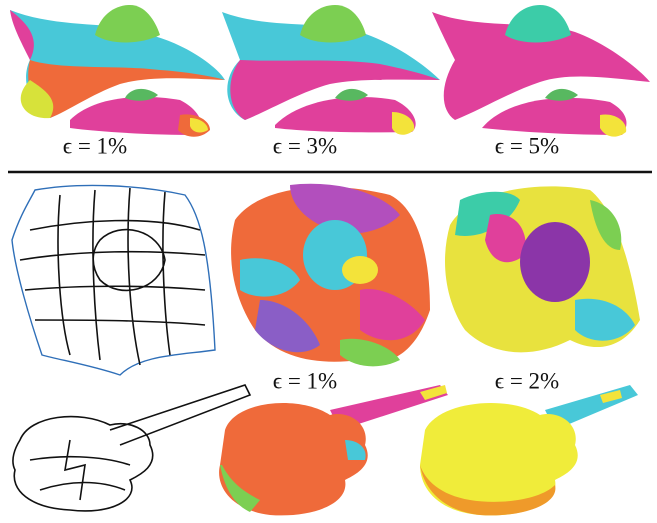 This screenshot has width=657, height=523. I want to click on label: ϵ = 3%, so click(305, 145).